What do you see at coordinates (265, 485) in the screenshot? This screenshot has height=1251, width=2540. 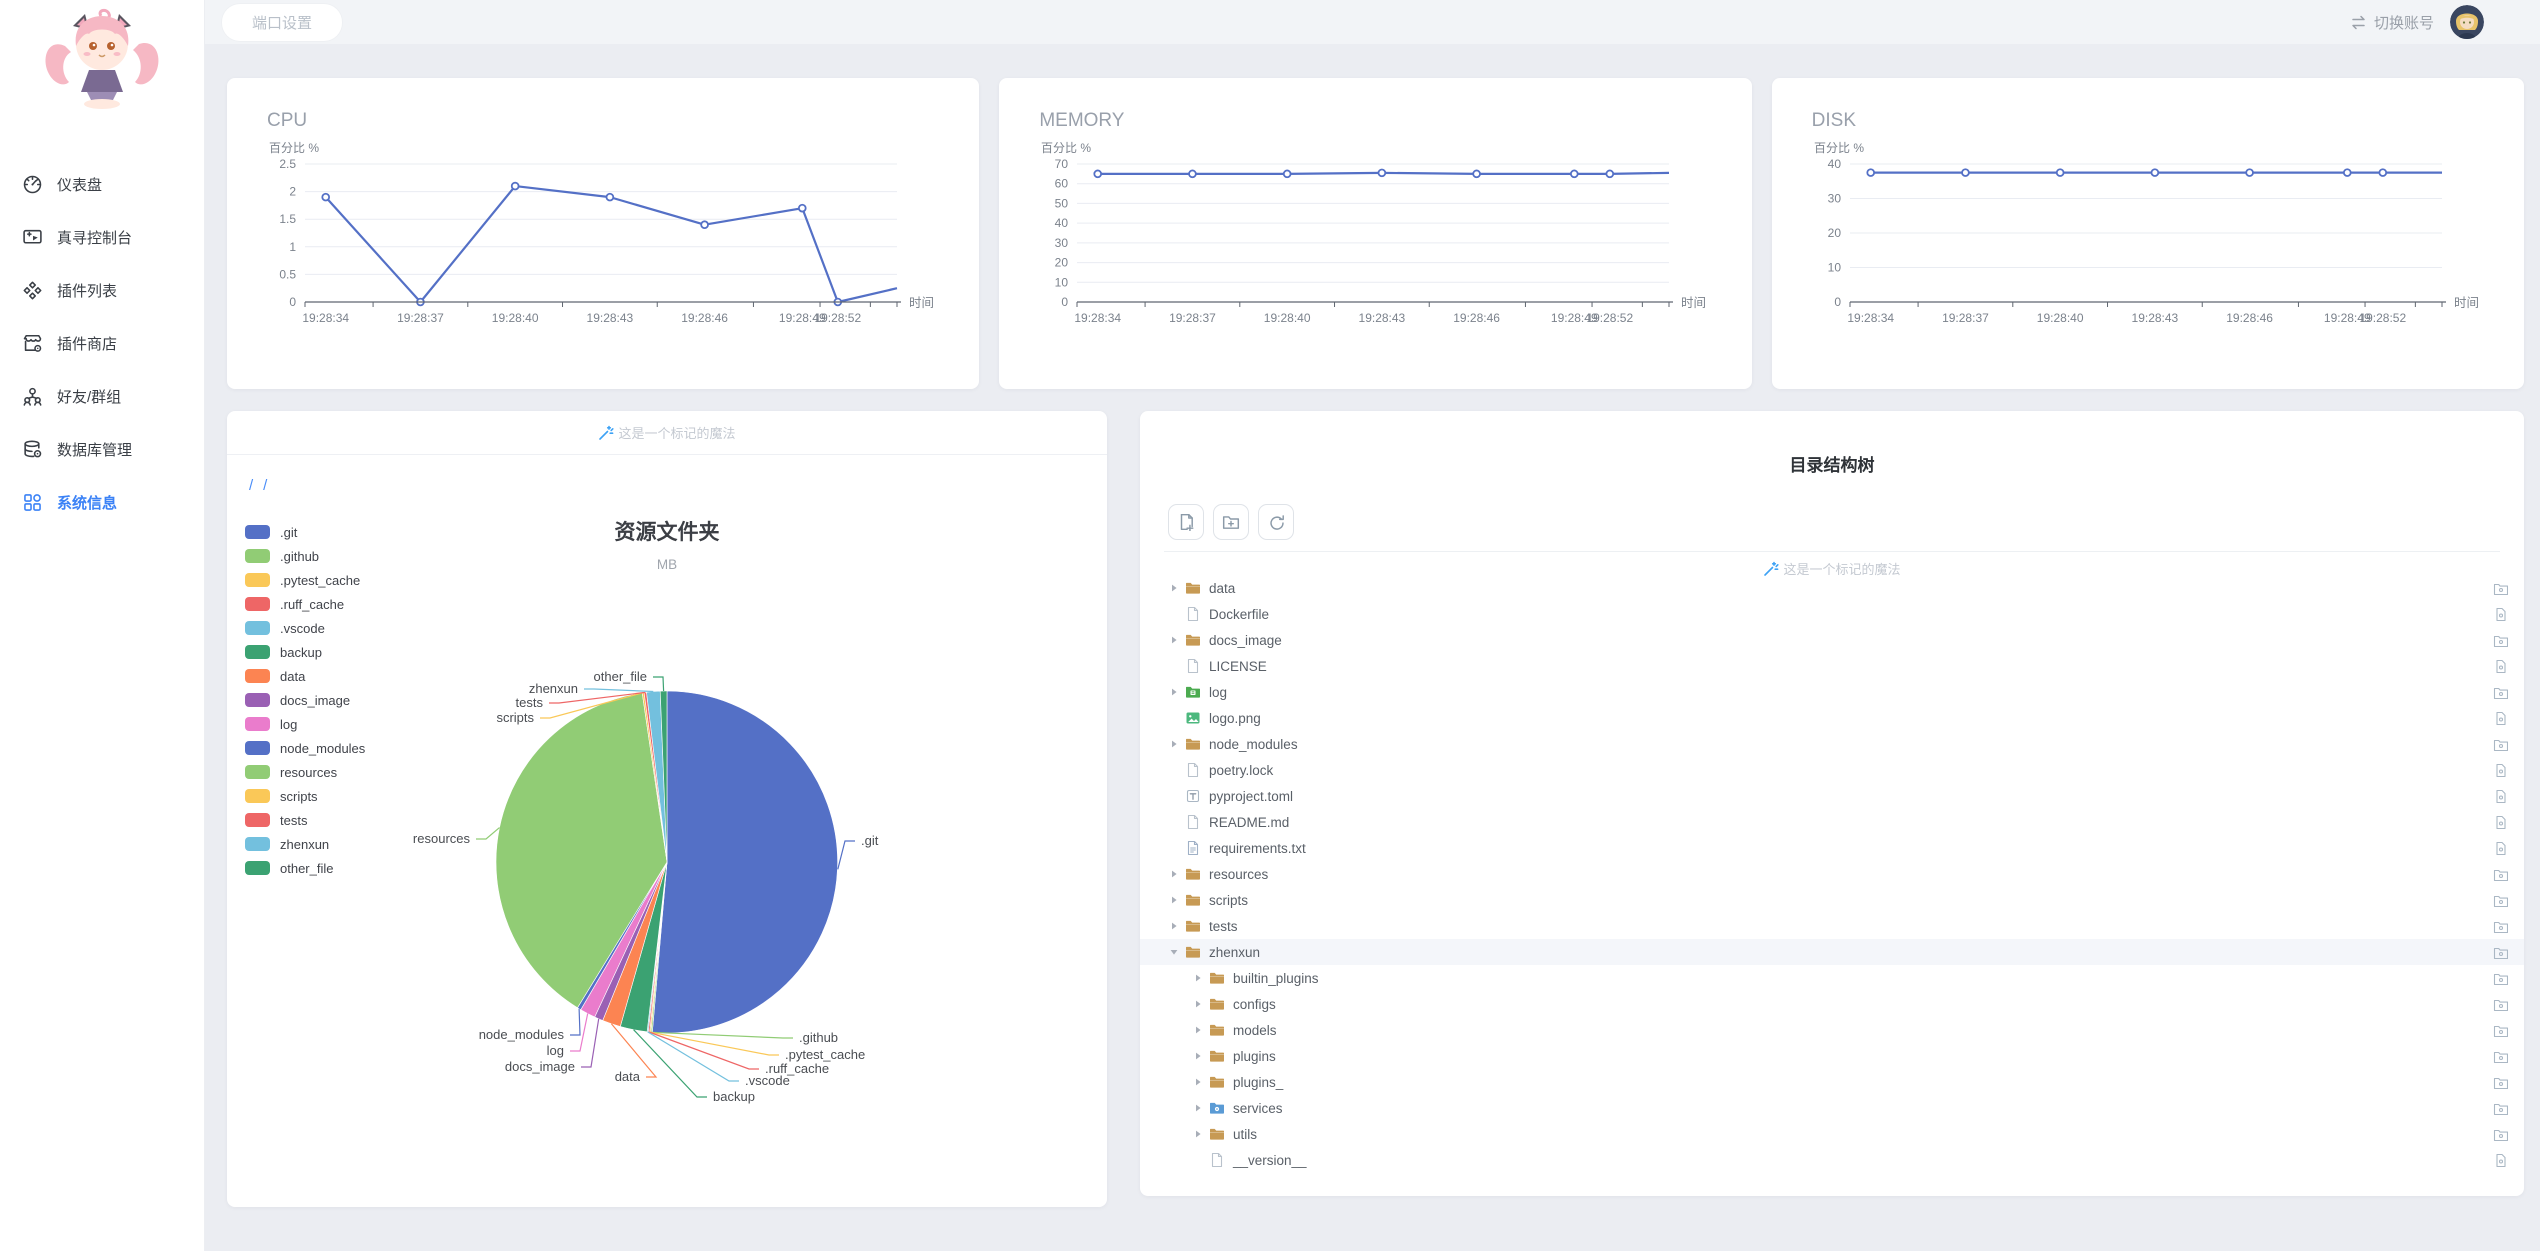 I see `breadcrumb-current: /` at bounding box center [265, 485].